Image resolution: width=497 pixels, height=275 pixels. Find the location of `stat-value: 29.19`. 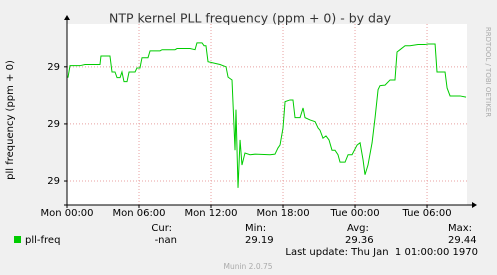

stat-value: 29.19 is located at coordinates (259, 240).